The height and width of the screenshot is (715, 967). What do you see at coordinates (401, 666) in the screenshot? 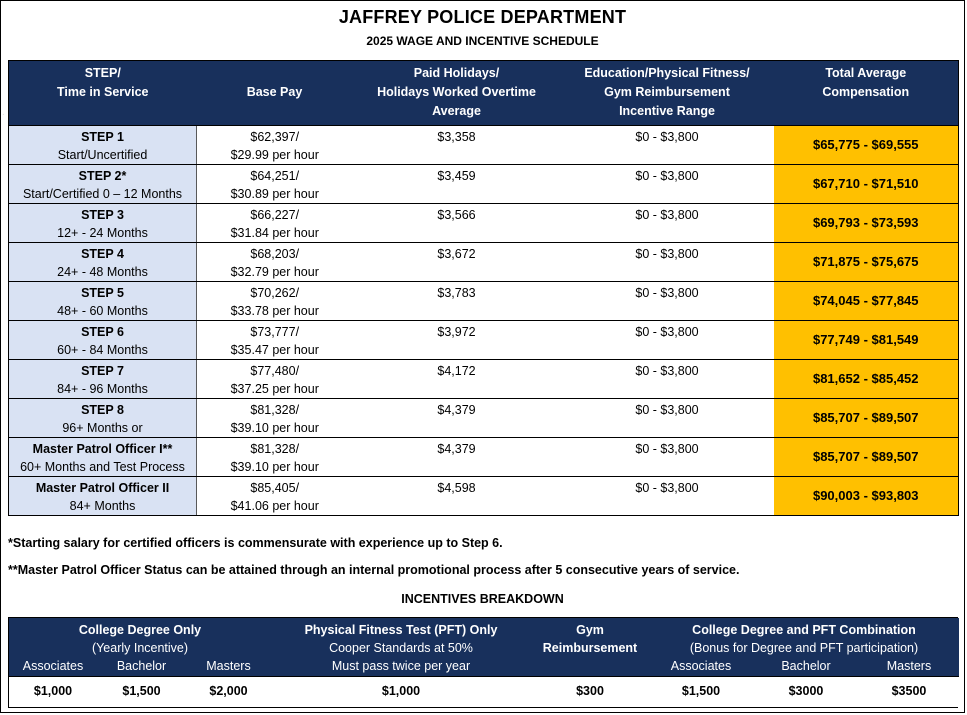
I see `pft-only-line3: Must pass twice per year` at bounding box center [401, 666].